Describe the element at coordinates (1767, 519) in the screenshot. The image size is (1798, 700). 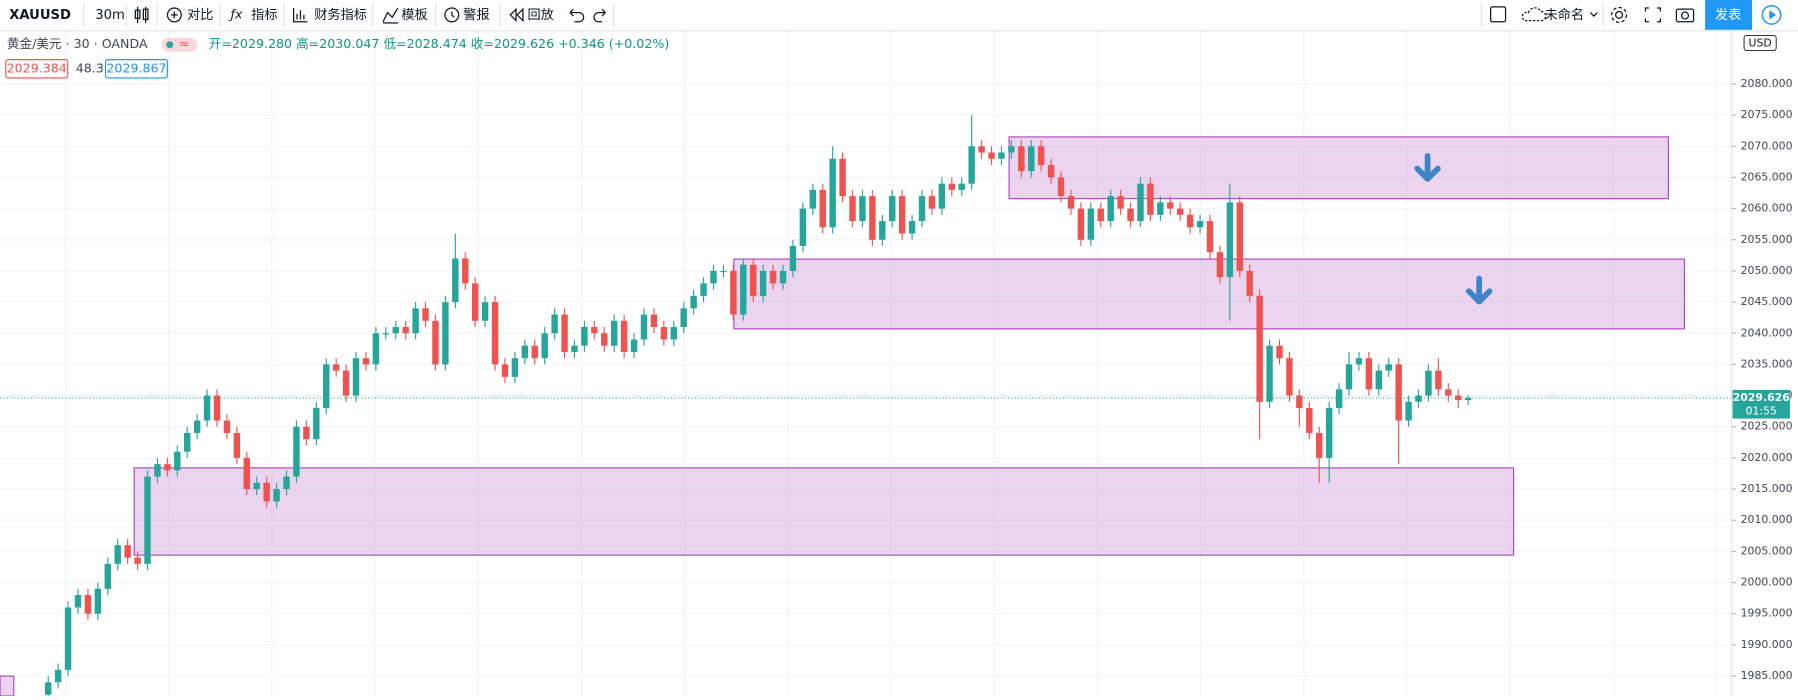
I see `y-tick-label: 2010.000` at that location.